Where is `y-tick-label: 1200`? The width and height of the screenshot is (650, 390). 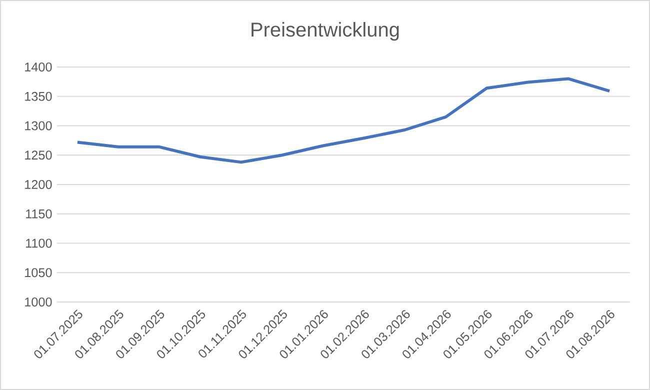
y-tick-label: 1200 is located at coordinates (38, 184).